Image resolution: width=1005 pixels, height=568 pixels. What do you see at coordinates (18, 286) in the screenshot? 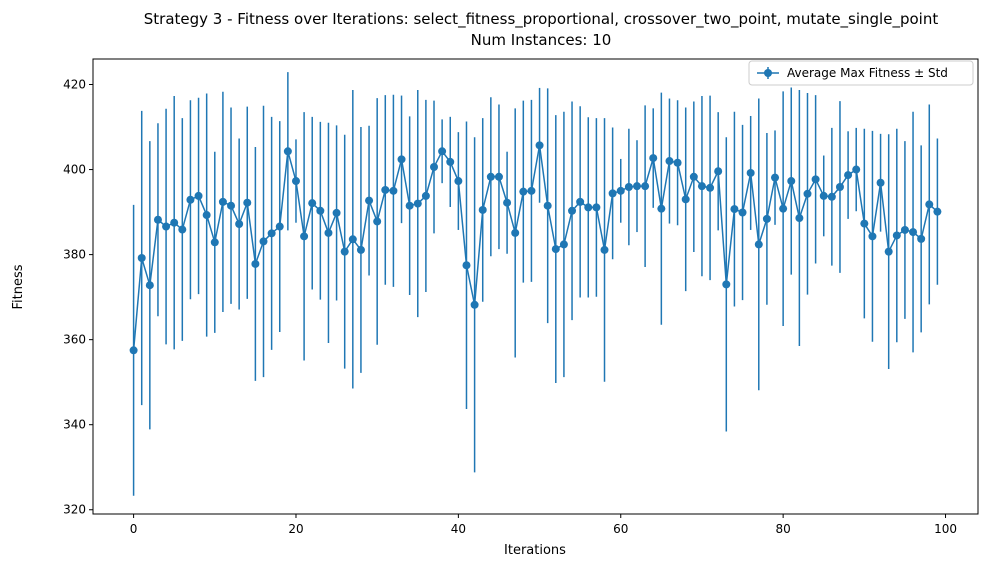
I see `y-axis-label: Fitness` at bounding box center [18, 286].